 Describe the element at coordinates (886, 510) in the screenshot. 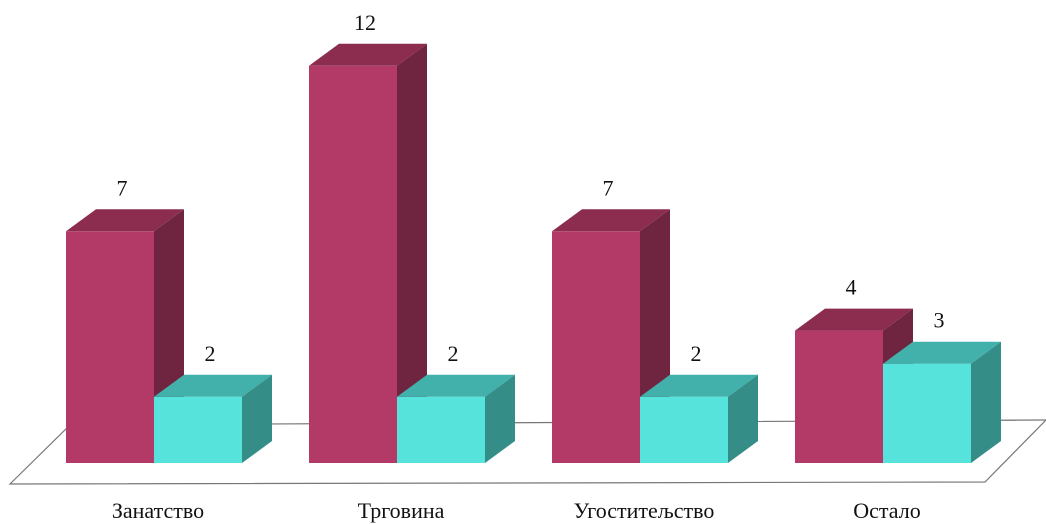

I see `category-label-4: Остало` at that location.